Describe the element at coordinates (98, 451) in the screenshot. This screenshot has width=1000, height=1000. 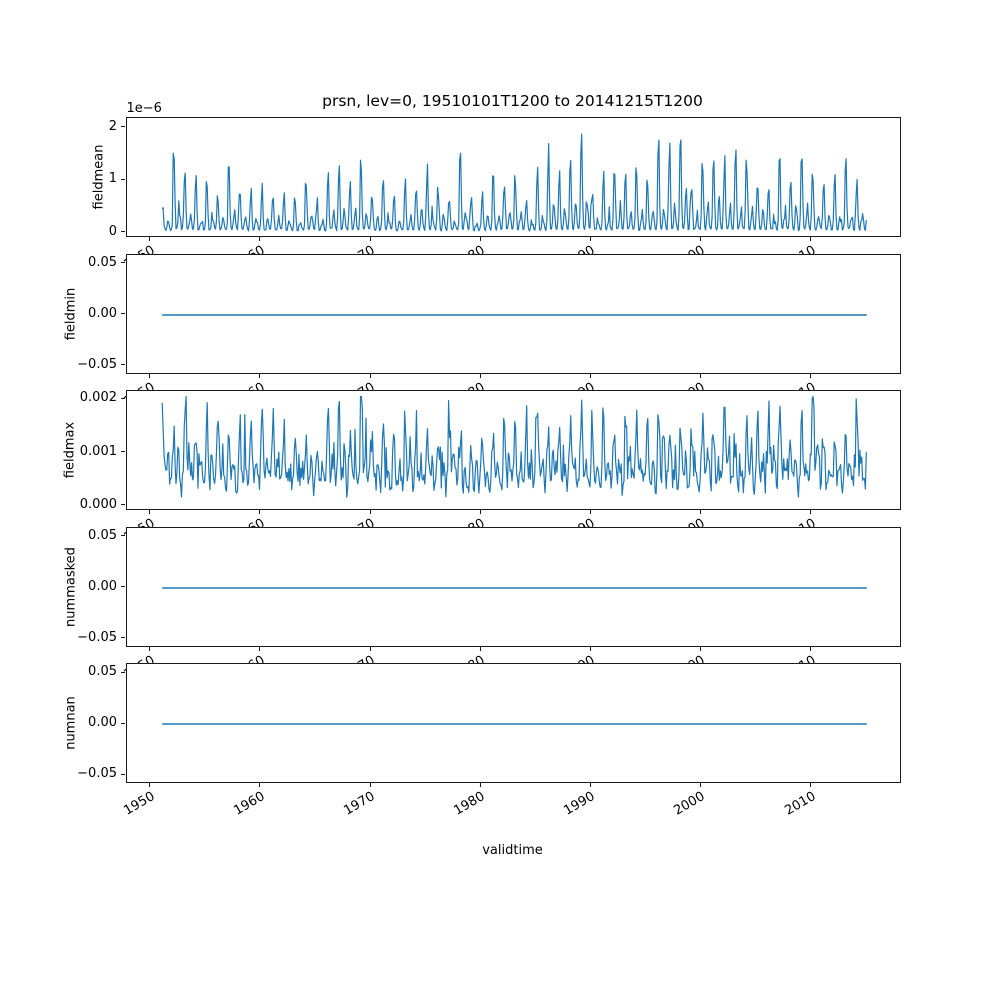
I see `y-tick-label: 0.001` at that location.